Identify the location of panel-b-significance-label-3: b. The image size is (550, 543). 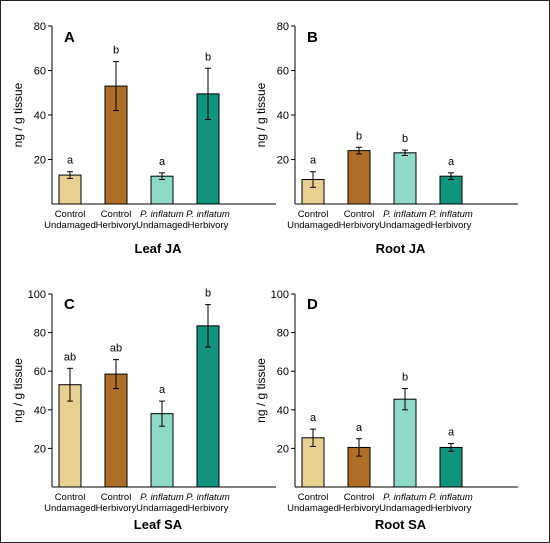
(405, 139).